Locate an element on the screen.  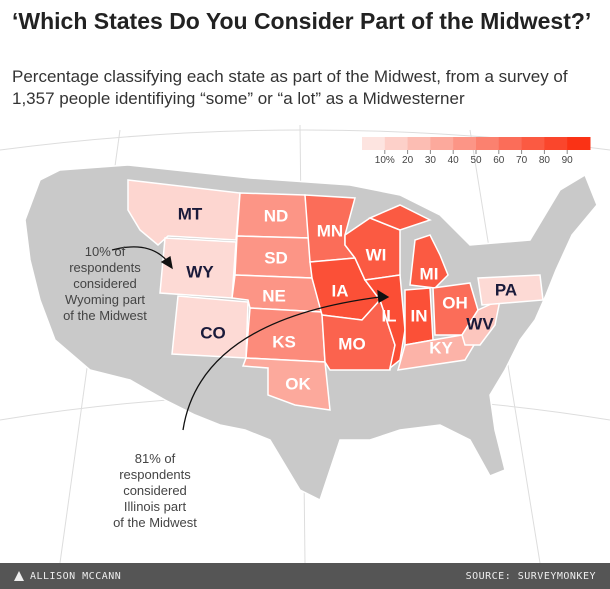
annotation-line: Wyoming part is located at coordinates (105, 299).